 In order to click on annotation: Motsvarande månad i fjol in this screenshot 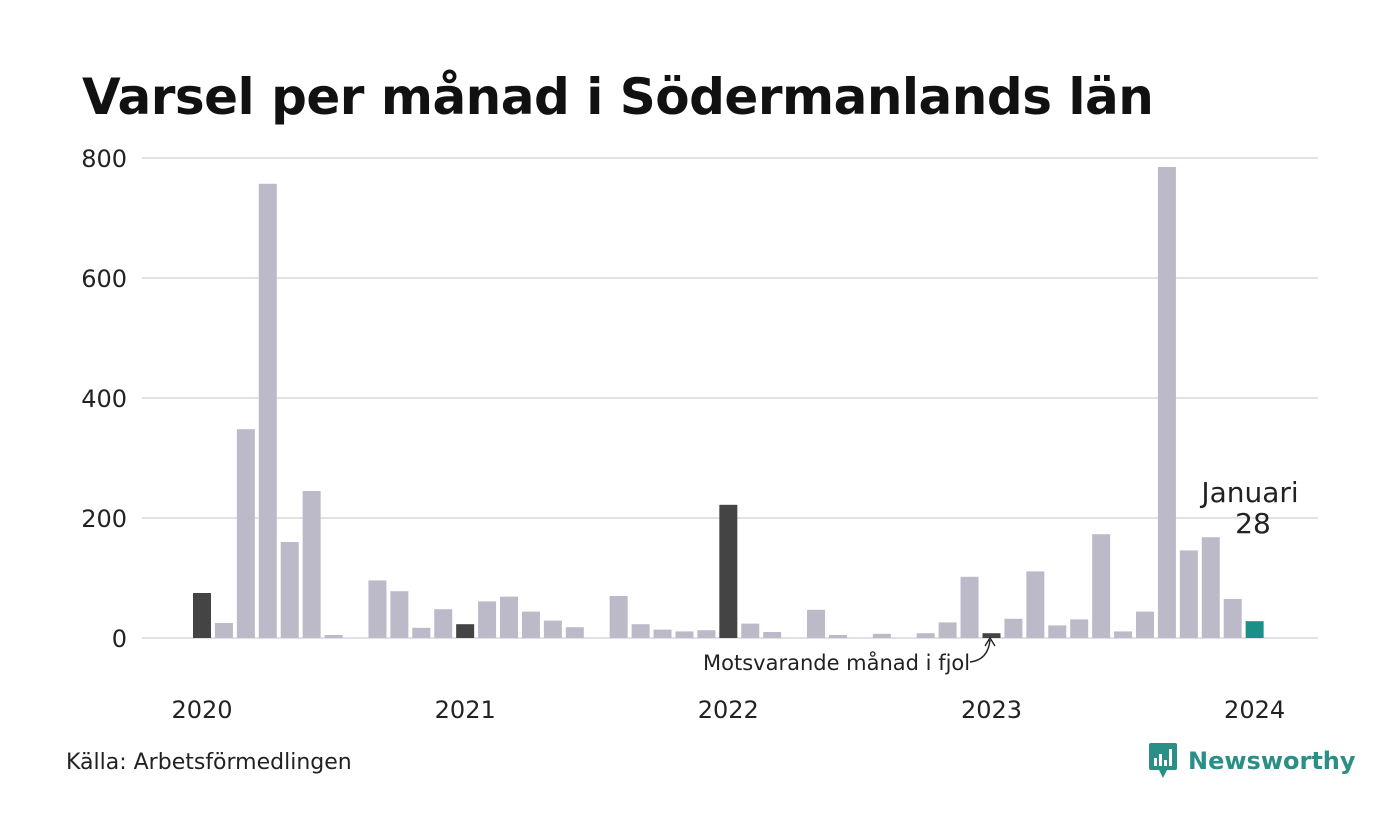, I will do `click(849, 655)`.